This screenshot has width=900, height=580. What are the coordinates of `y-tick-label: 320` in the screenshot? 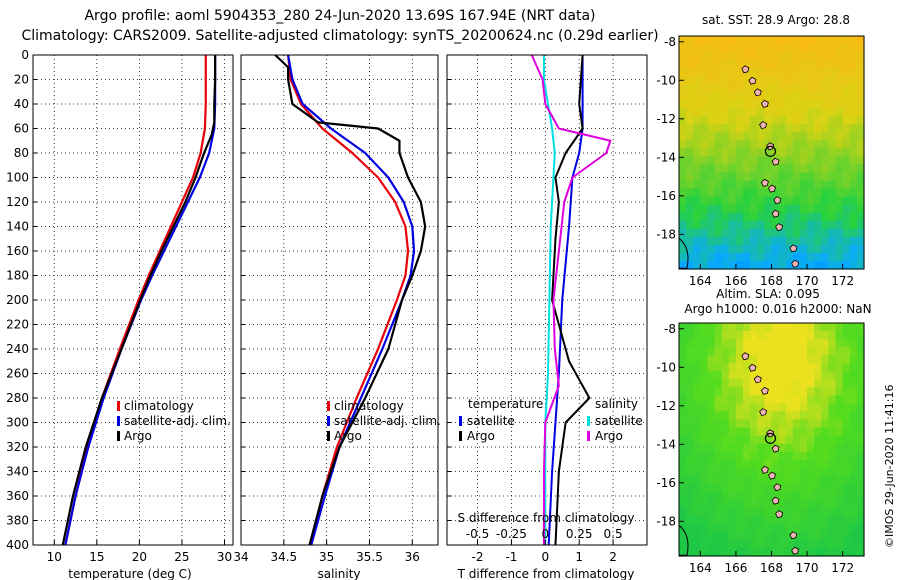 It's located at (17, 447).